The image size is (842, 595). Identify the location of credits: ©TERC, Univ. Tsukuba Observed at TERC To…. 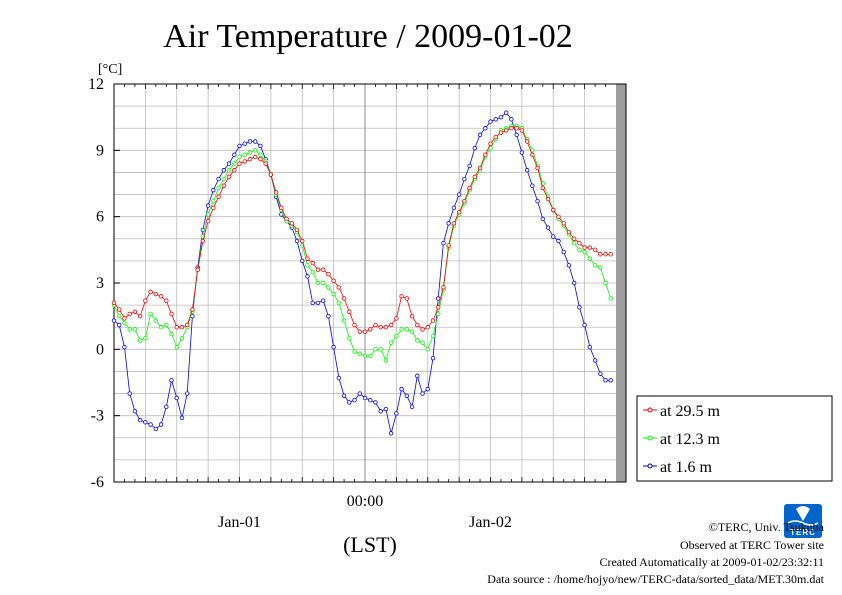
(655, 553).